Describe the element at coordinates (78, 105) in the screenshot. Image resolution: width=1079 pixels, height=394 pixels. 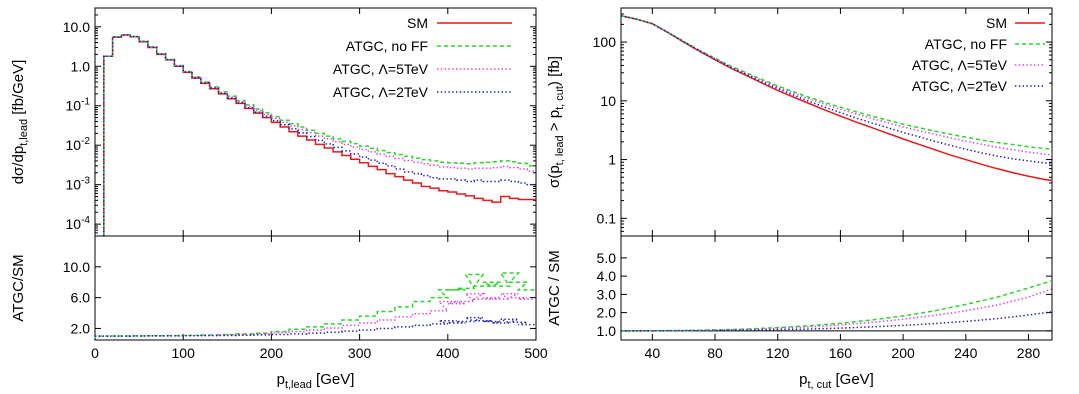
I see `y-tick-label: 10⁻¹` at that location.